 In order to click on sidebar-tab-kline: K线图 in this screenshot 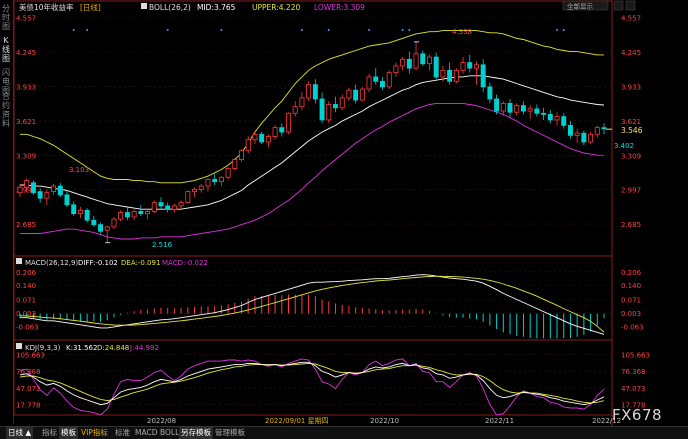, I will do `click(6, 49)`.